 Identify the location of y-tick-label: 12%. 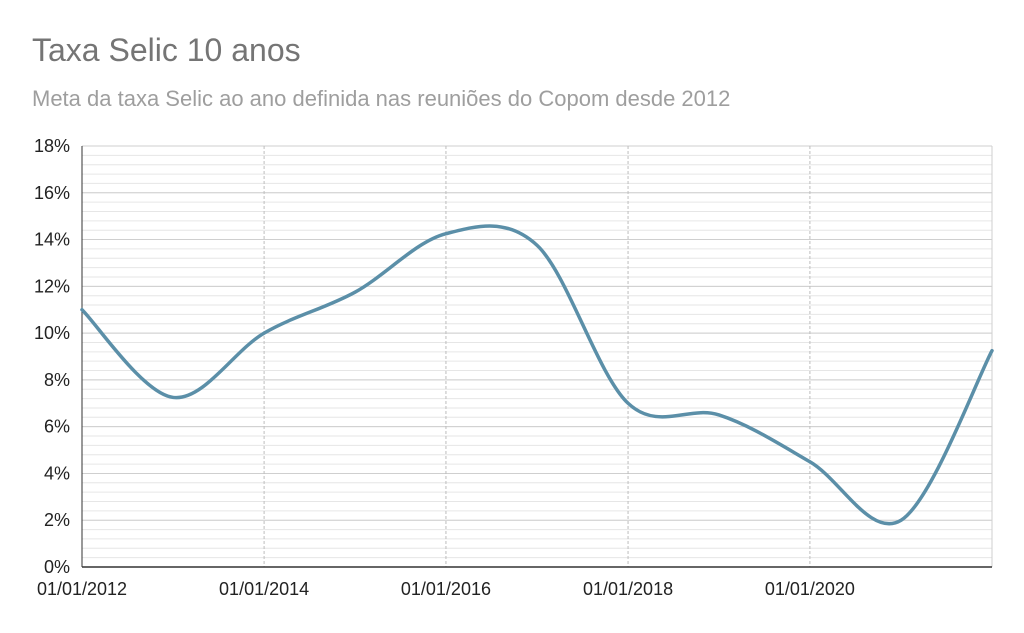
(52, 286).